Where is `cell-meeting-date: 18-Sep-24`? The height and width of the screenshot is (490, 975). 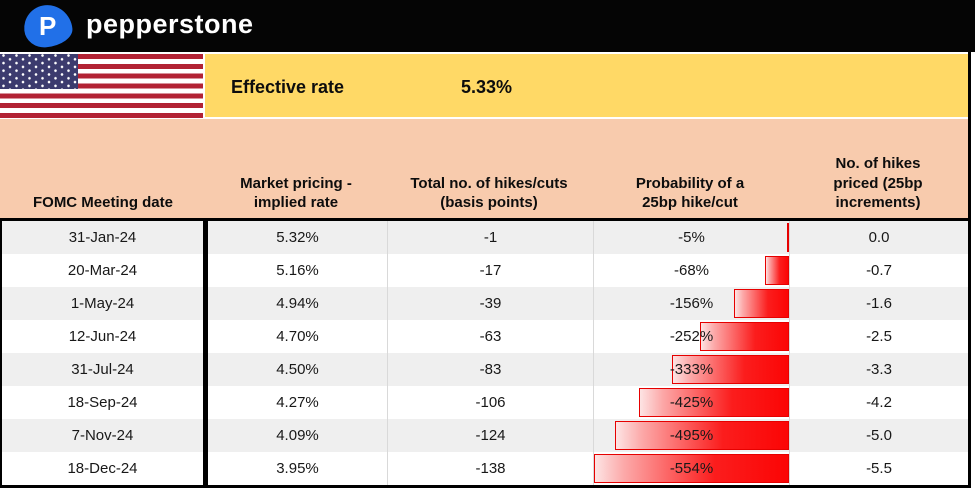
cell-meeting-date: 18-Sep-24 is located at coordinates (102, 402).